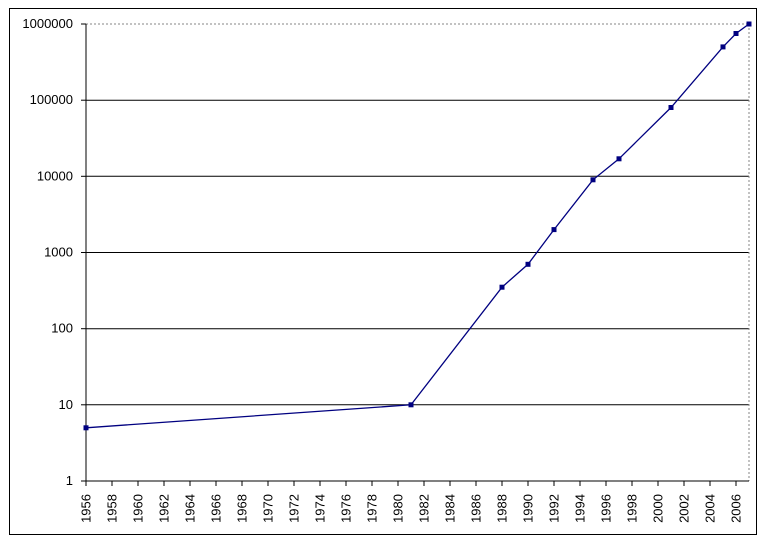 The height and width of the screenshot is (543, 766). What do you see at coordinates (164, 508) in the screenshot?
I see `x-tick-label: 1962` at bounding box center [164, 508].